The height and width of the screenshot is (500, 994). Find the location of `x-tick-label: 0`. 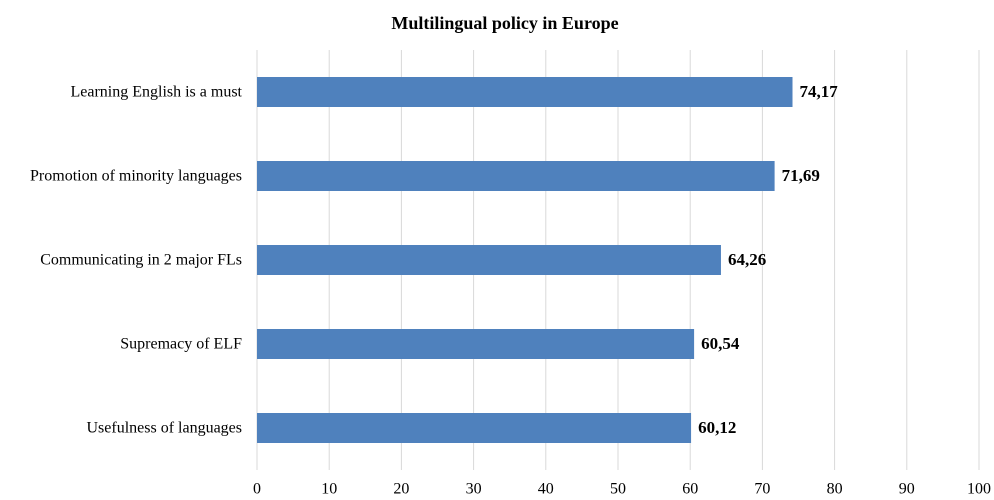

x-tick-label: 0 is located at coordinates (257, 489).